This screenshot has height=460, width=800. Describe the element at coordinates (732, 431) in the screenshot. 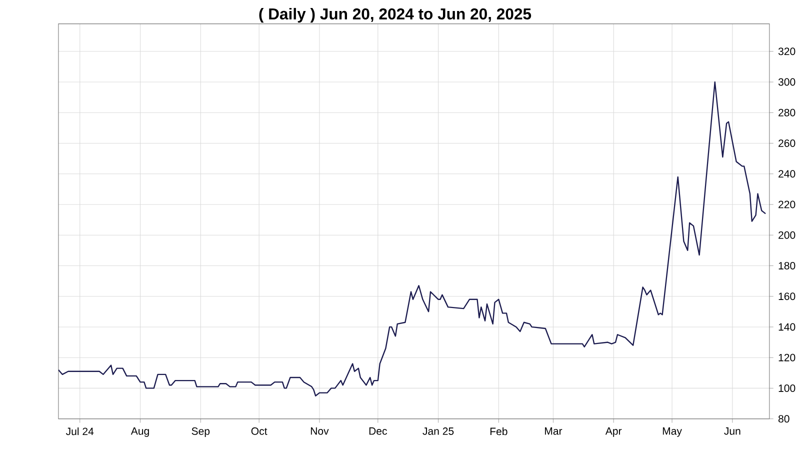

I see `x-tick-label: Jun` at that location.